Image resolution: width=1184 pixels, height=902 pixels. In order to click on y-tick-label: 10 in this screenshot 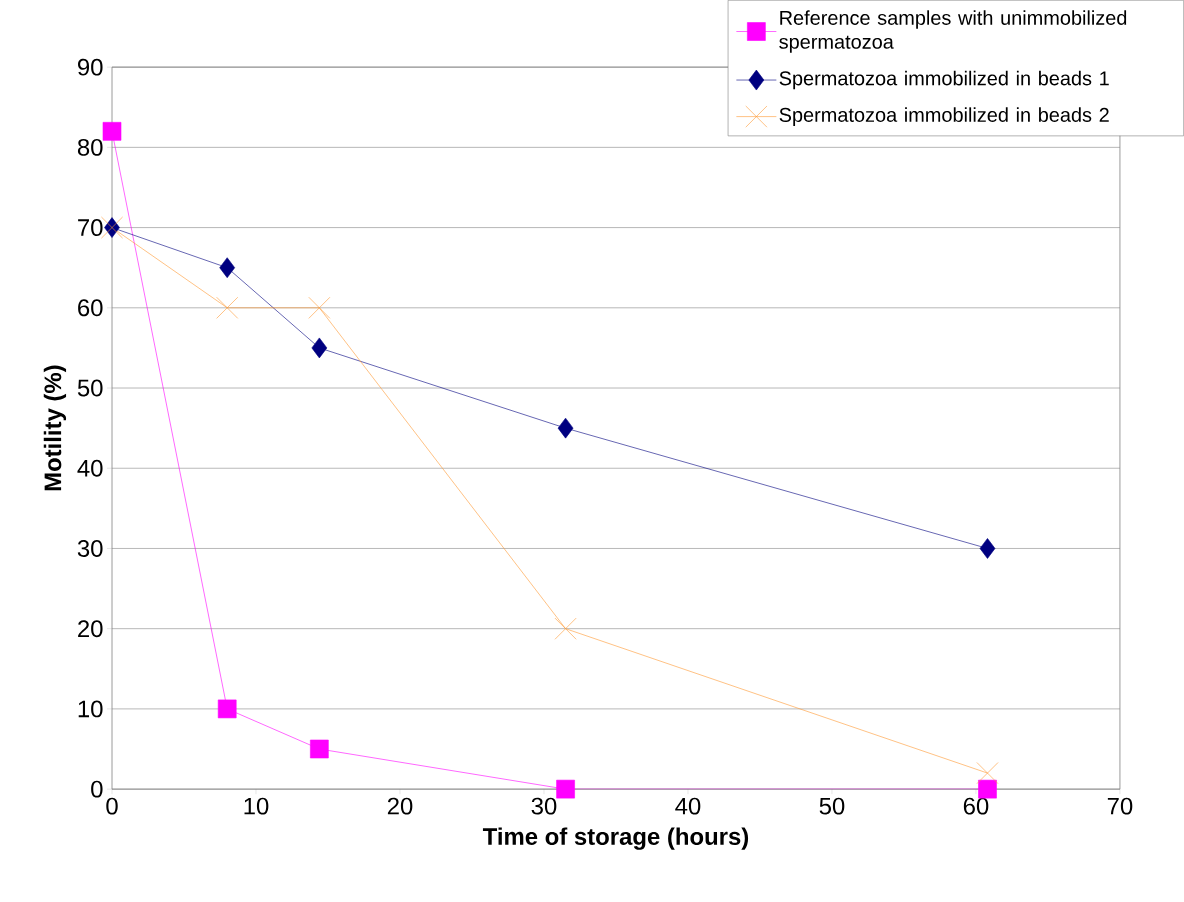, I will do `click(90, 709)`.